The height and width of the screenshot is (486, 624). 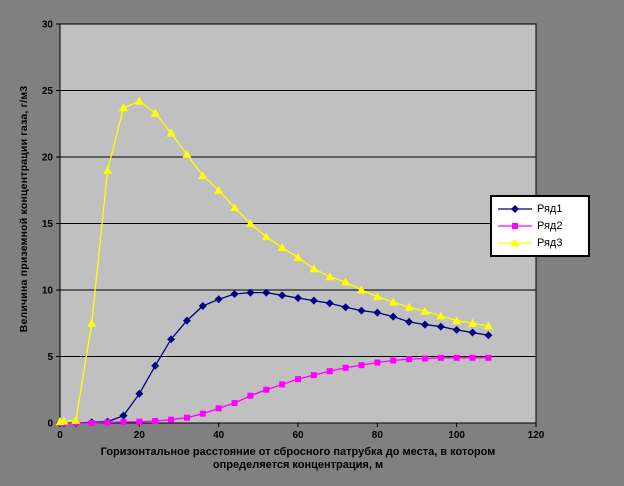 I want to click on y-tick-label: 0, so click(x=50, y=424).